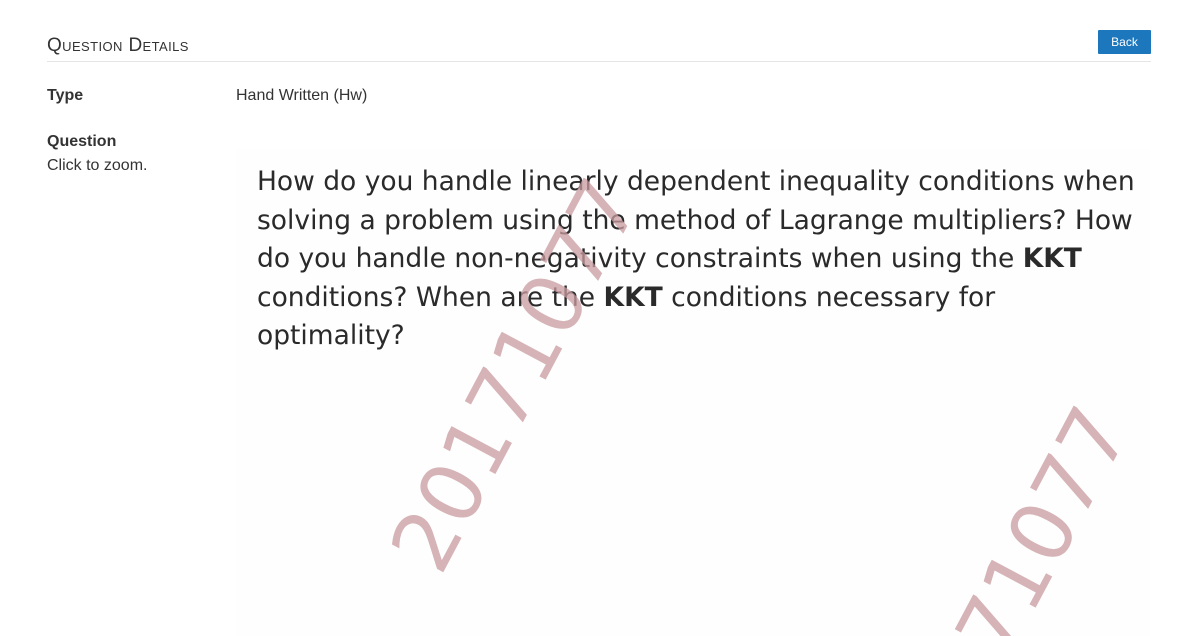 The image size is (1199, 636). I want to click on question-label: Question, so click(82, 141).